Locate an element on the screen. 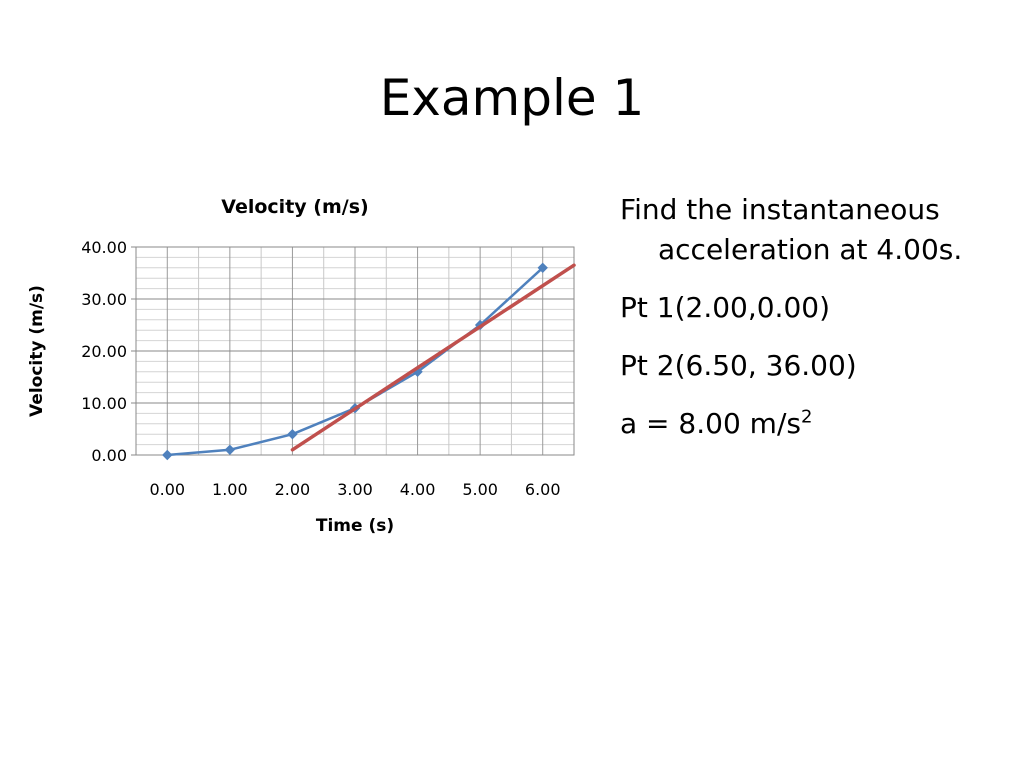  acceleration-value: a = 8.00 m/s is located at coordinates (710, 423).